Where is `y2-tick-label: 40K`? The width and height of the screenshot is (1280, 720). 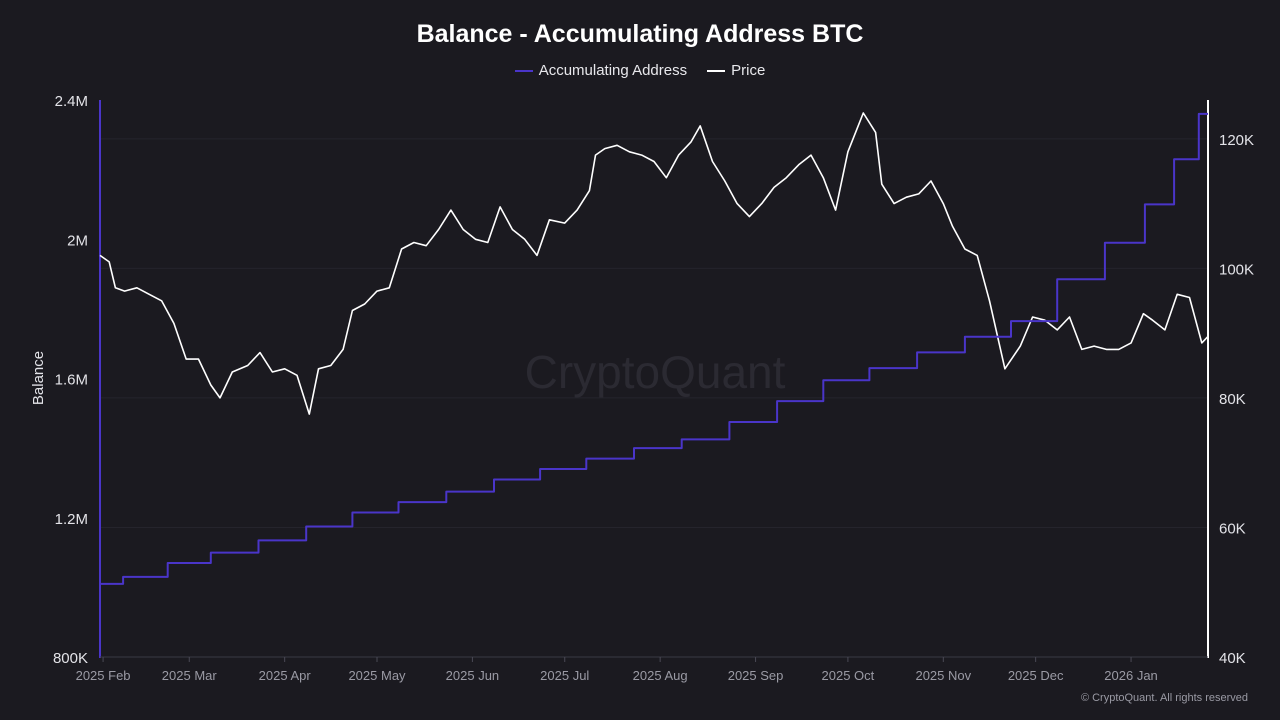 y2-tick-label: 40K is located at coordinates (1232, 658).